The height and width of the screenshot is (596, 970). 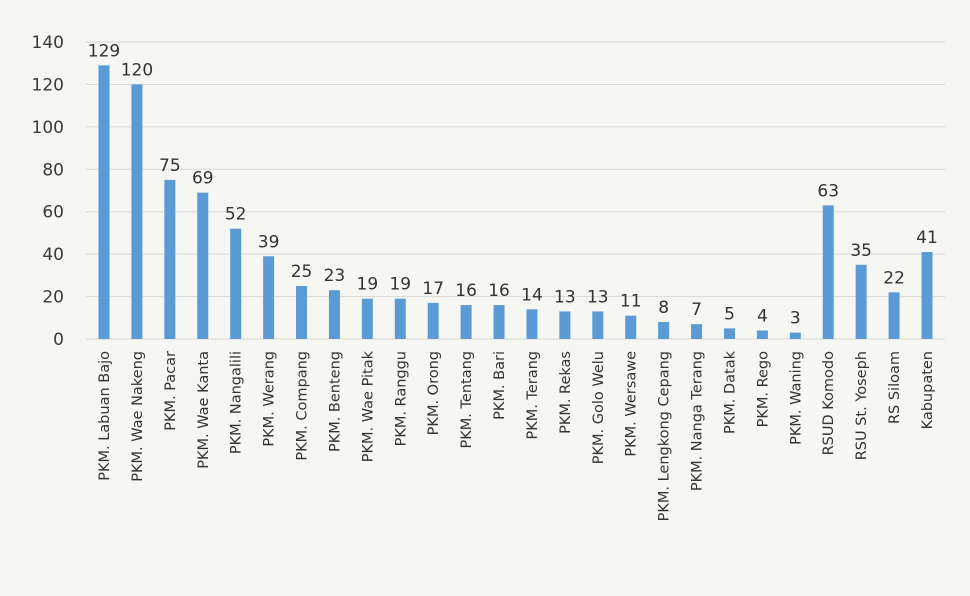 I want to click on x-tick-label: PKM. Wae Kanta, so click(x=204, y=410).